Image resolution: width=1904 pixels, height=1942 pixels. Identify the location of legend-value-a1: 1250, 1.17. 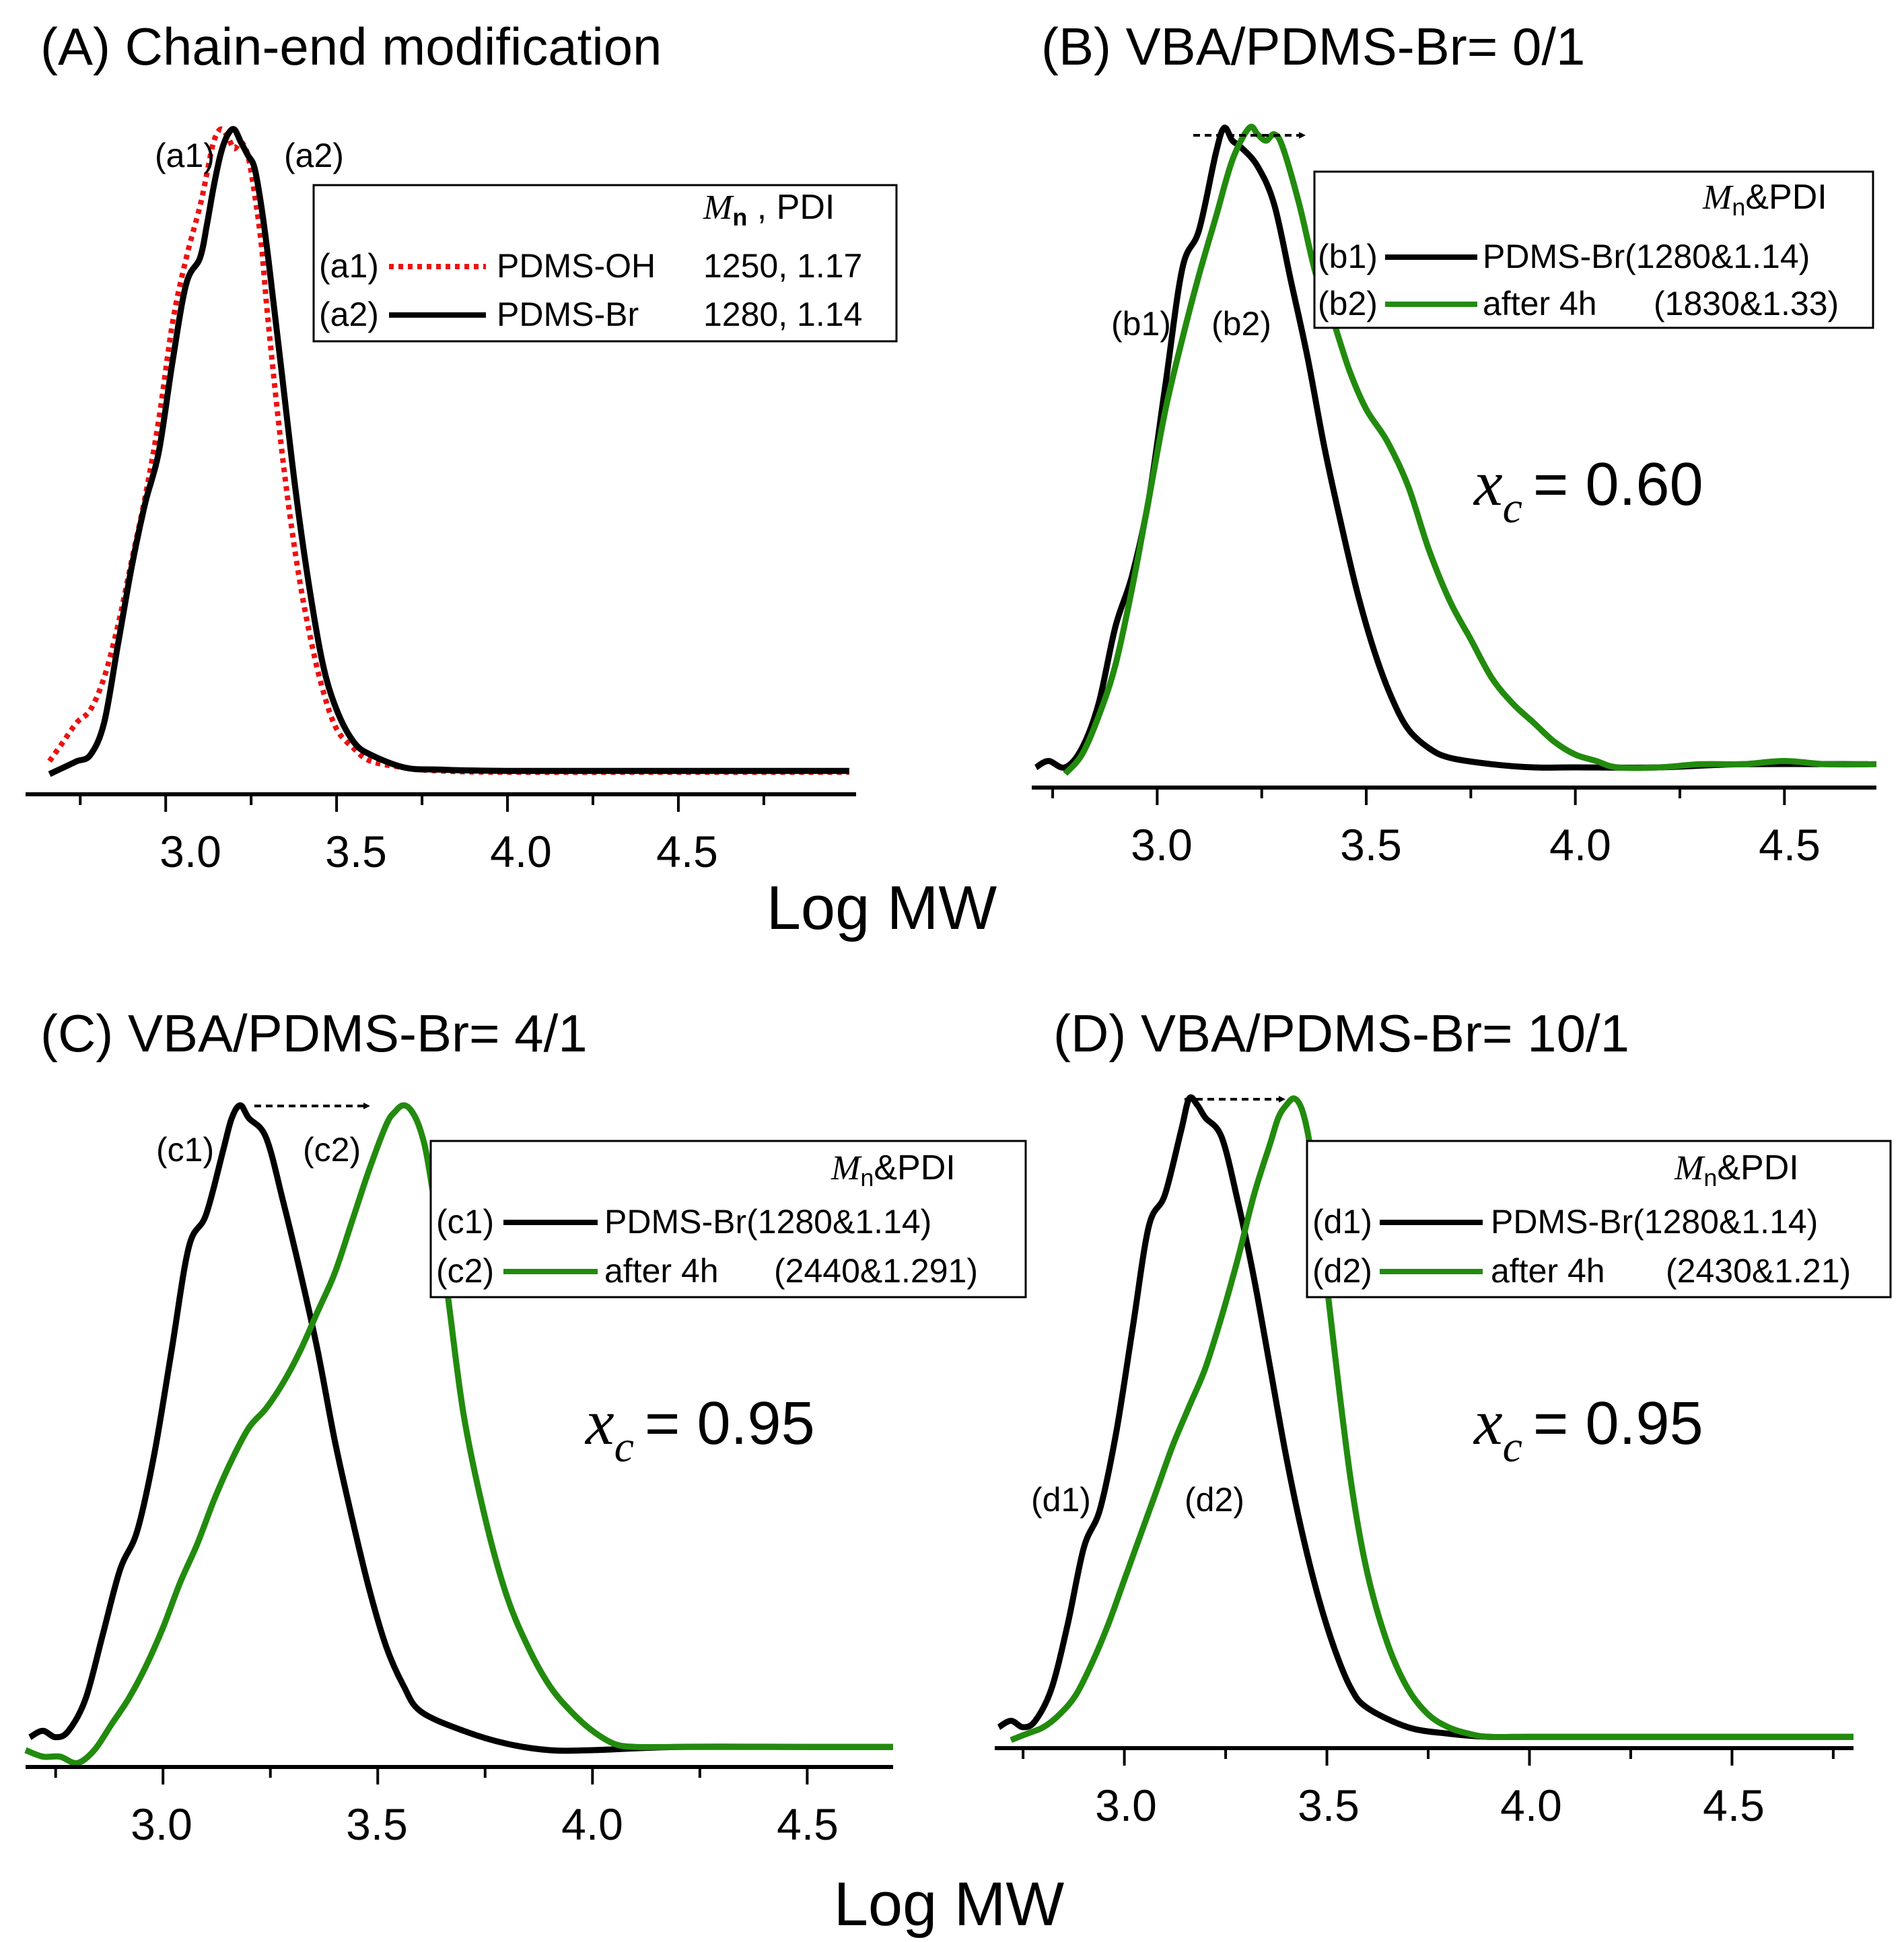
(782, 266).